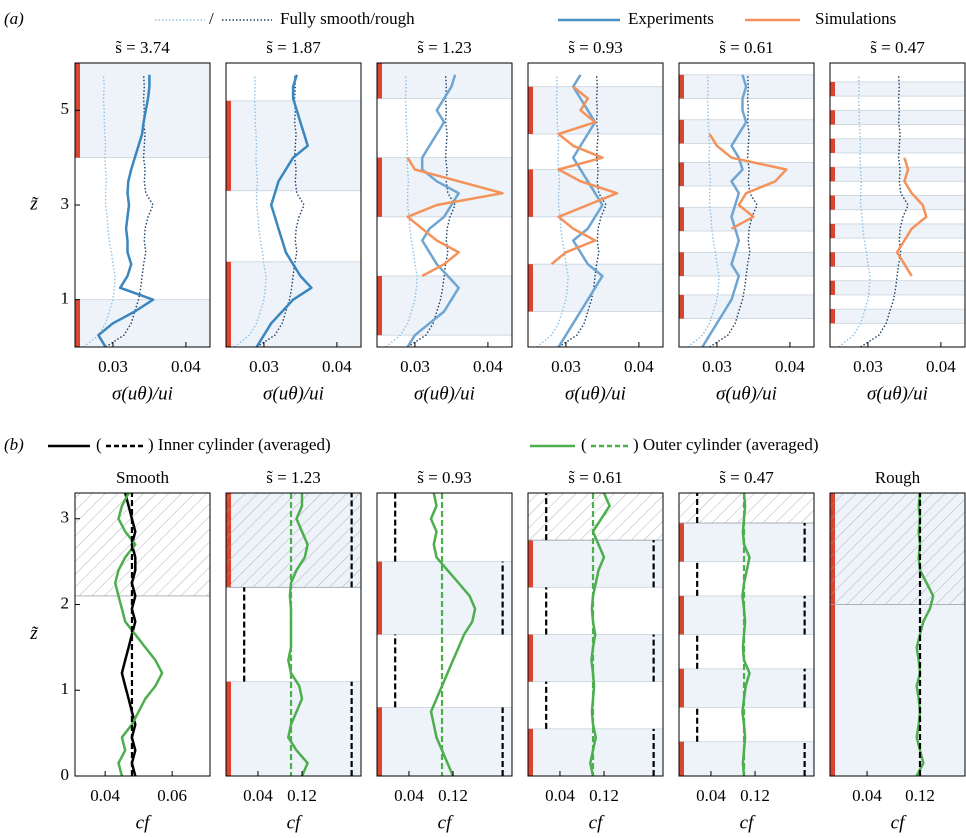 This screenshot has height=838, width=966. I want to click on panel-label: (b), so click(14, 444).